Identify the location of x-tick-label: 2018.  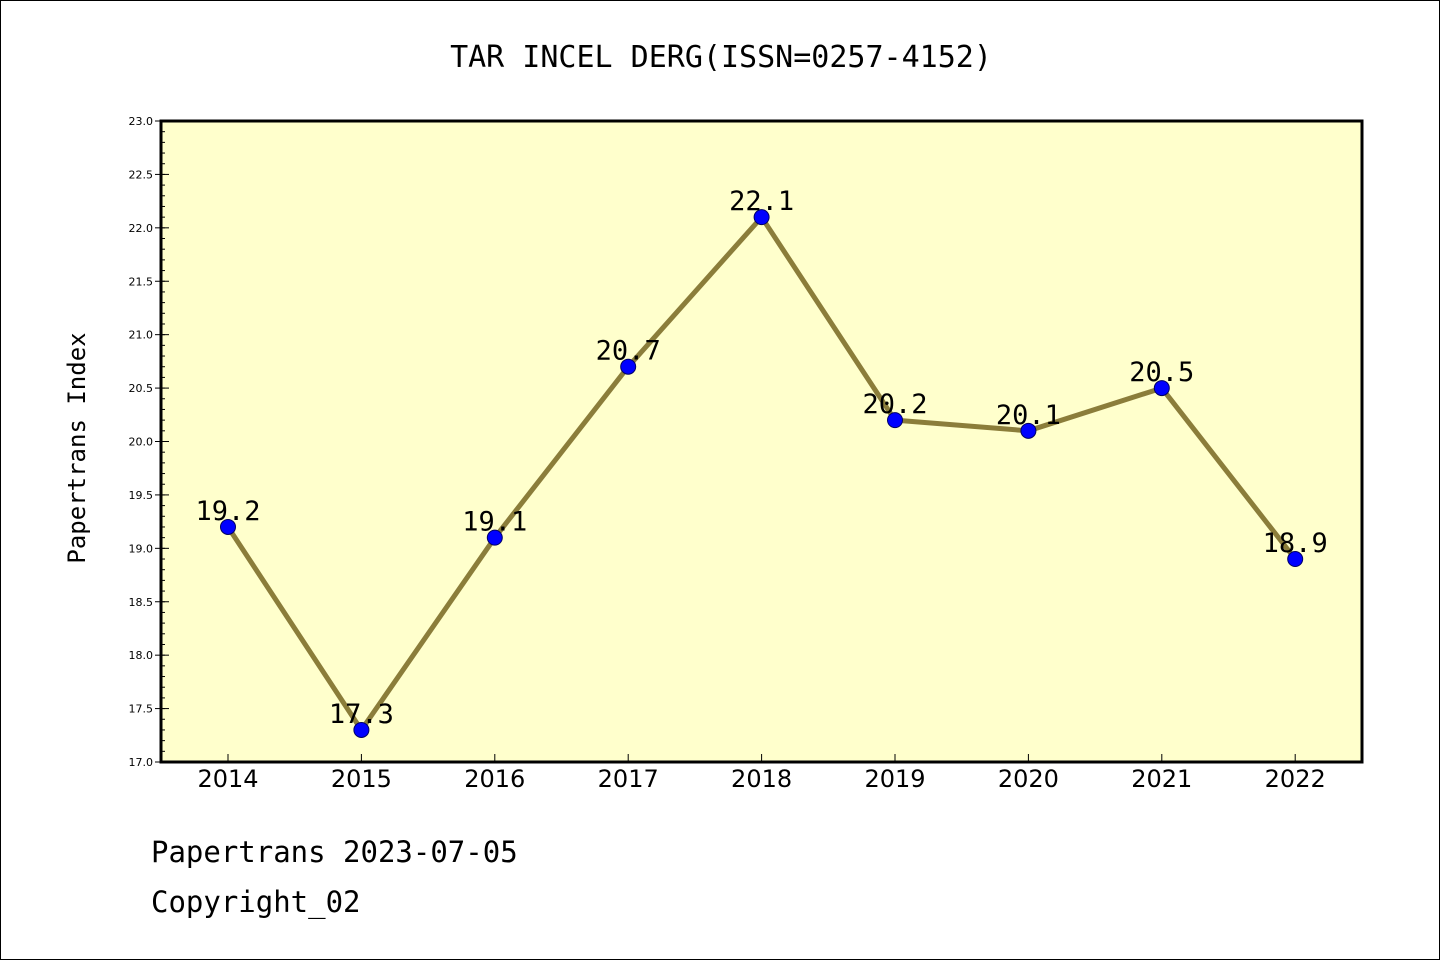
(761, 779).